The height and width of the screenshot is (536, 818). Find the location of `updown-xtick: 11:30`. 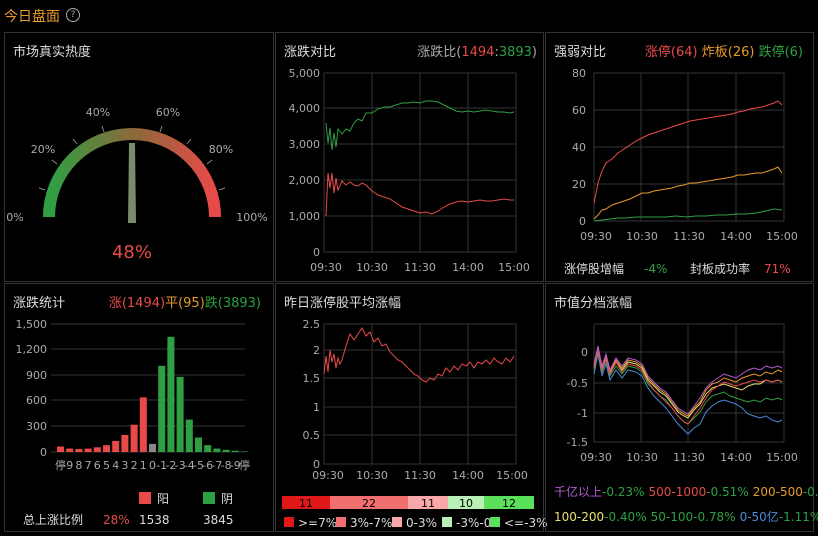

updown-xtick: 11:30 is located at coordinates (420, 267).